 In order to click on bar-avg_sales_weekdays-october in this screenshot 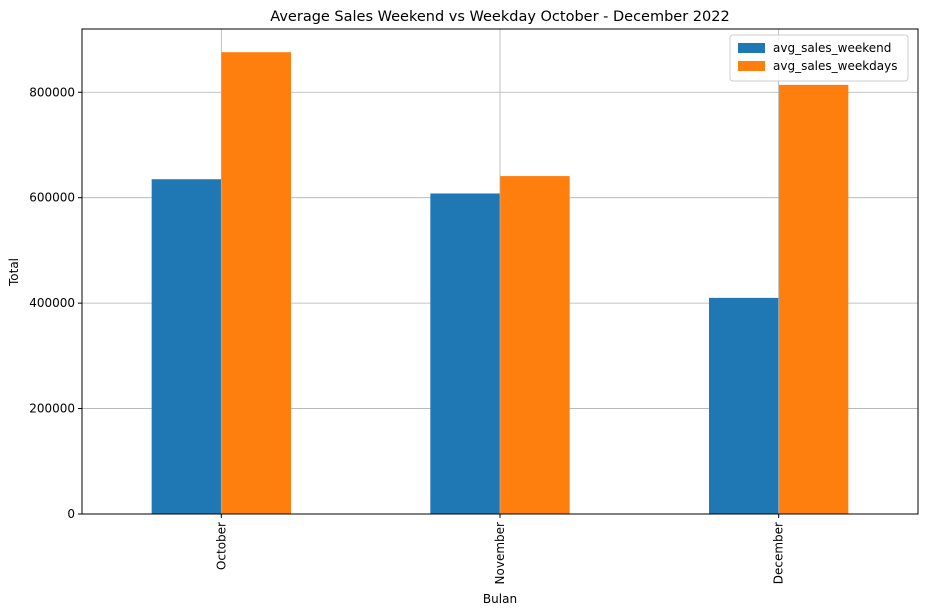, I will do `click(256, 283)`.